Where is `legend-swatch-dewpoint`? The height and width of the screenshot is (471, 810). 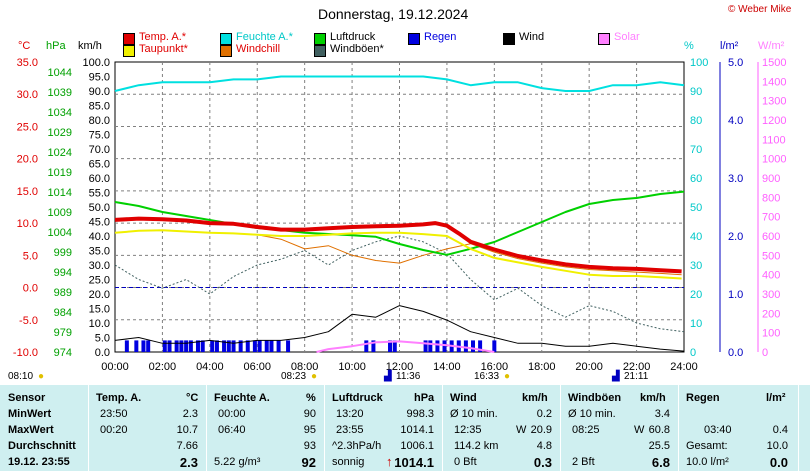
legend-swatch-dewpoint is located at coordinates (129, 51).